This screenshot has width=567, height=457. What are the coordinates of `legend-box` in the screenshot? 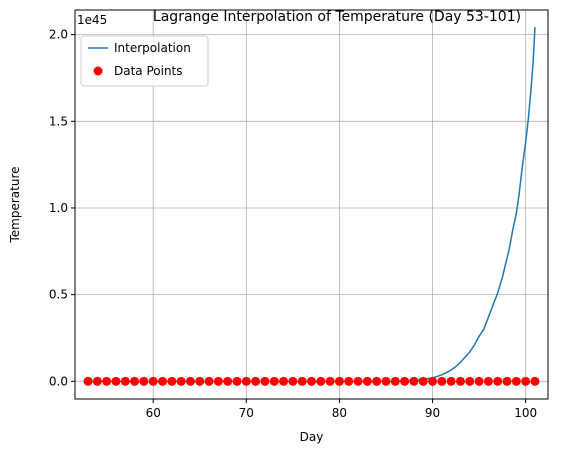 It's located at (144, 61).